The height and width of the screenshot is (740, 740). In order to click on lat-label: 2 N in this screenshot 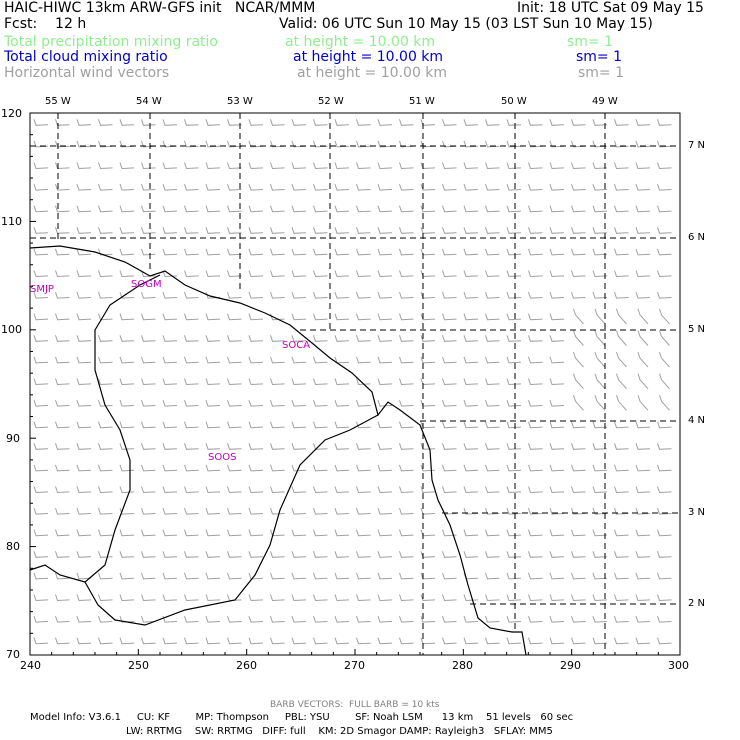, I will do `click(697, 603)`.